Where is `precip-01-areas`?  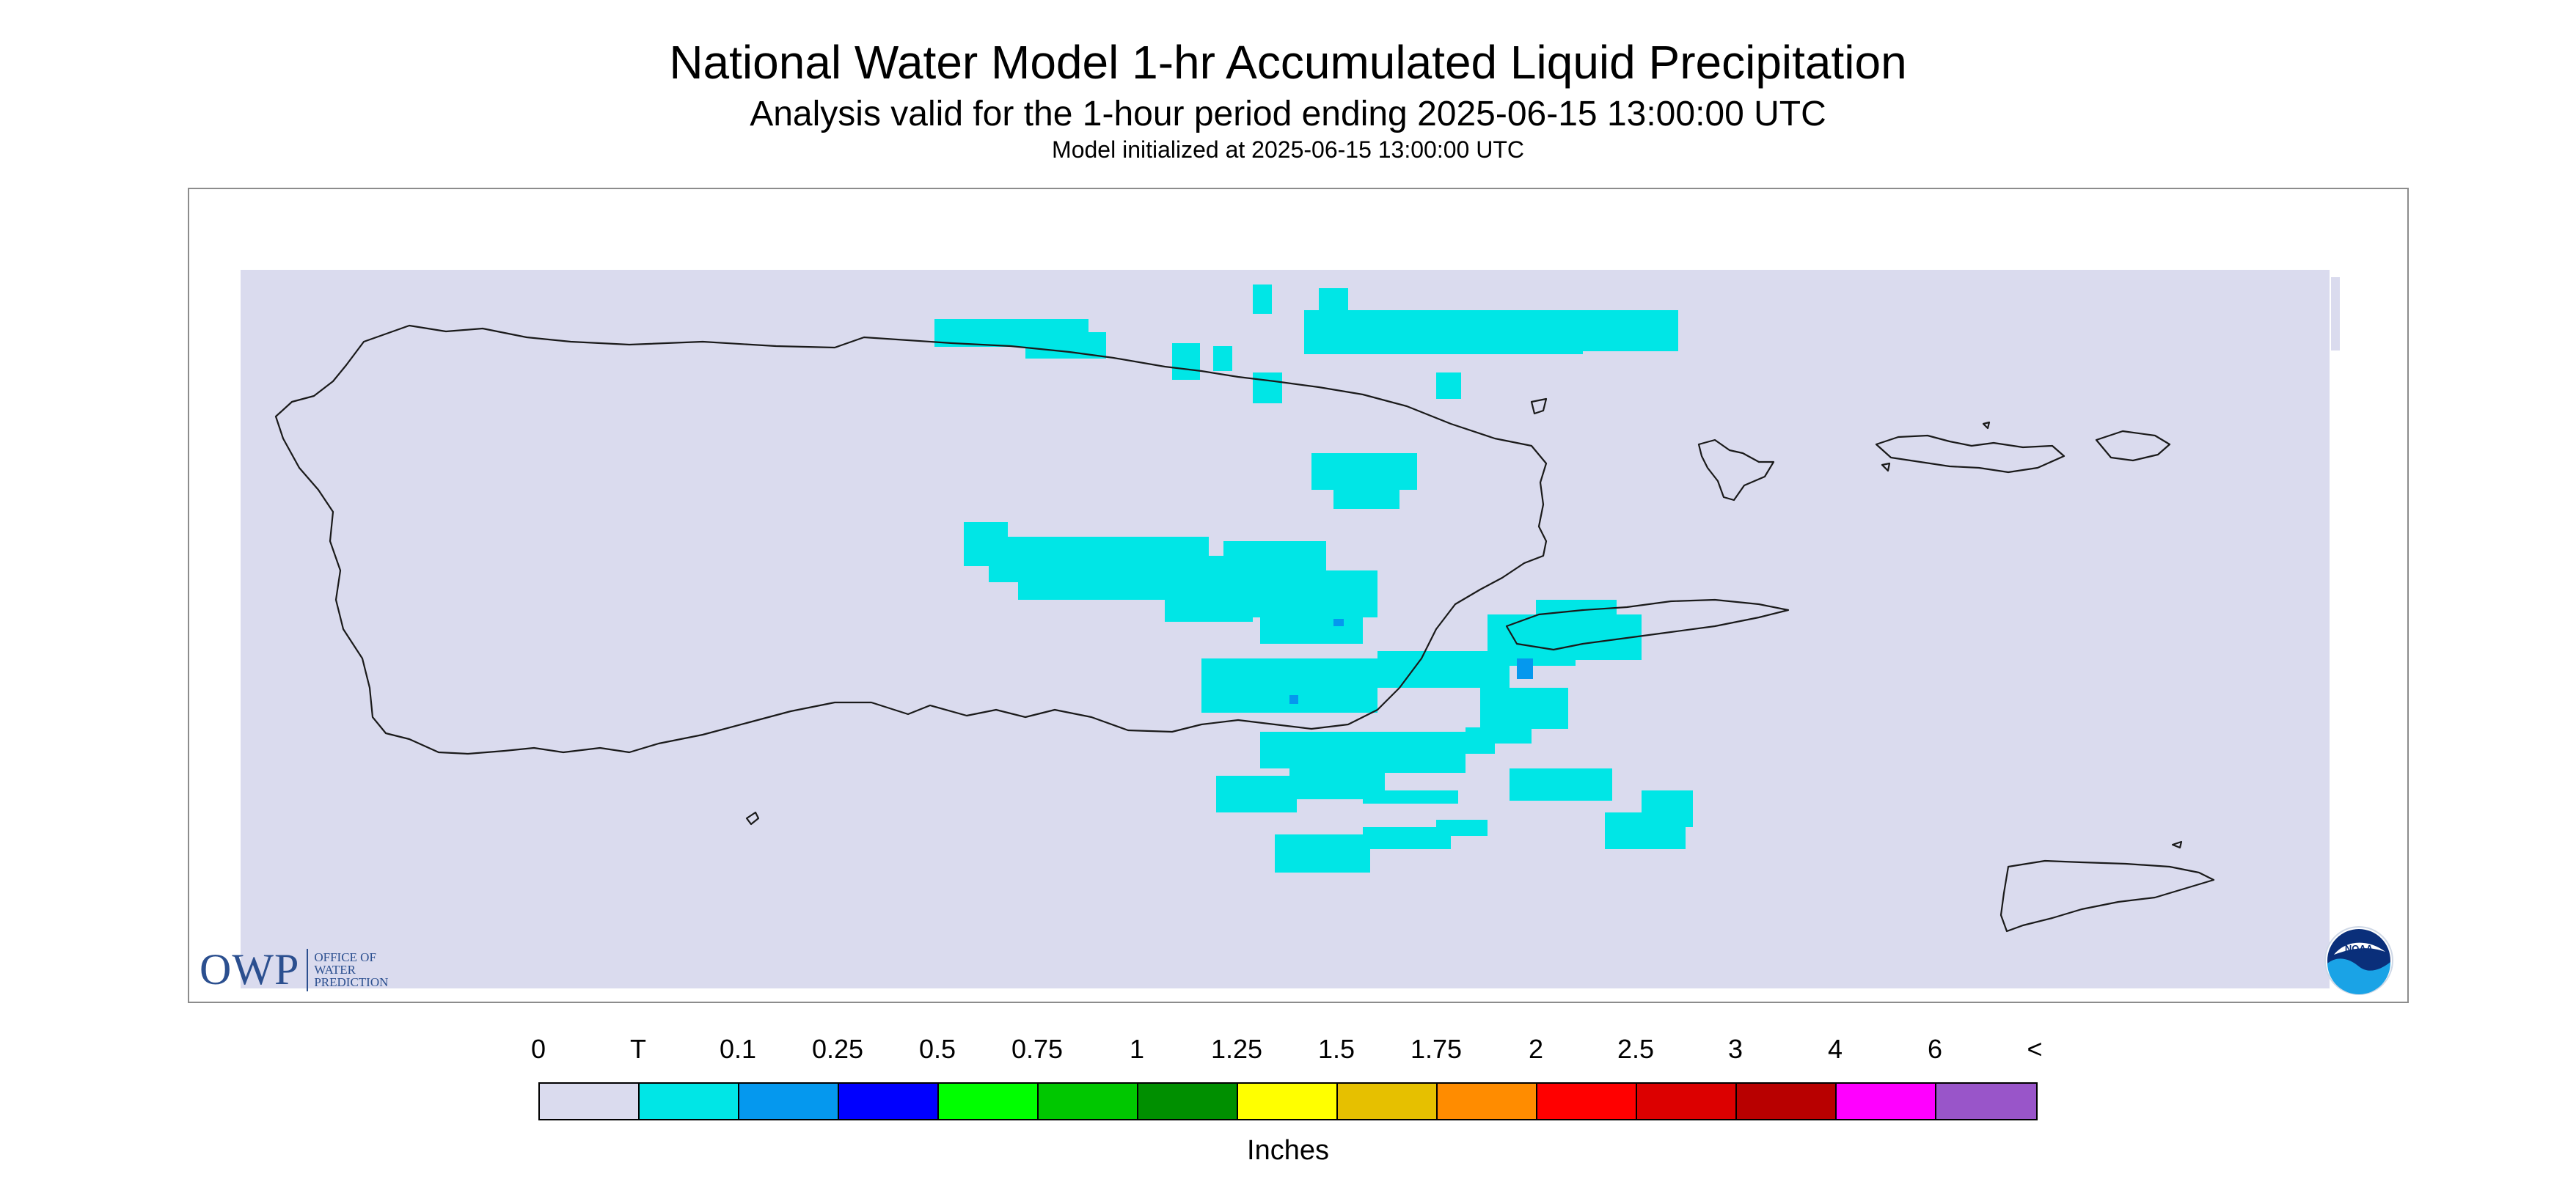 precip-01-areas is located at coordinates (1411, 661).